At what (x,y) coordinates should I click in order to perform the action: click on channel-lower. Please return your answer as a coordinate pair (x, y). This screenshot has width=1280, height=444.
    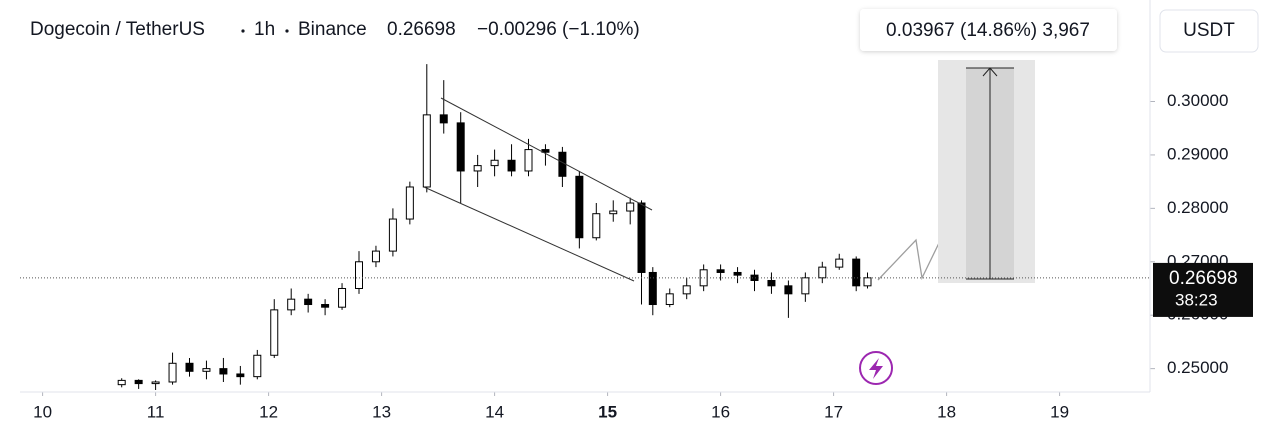
    Looking at the image, I should click on (529, 234).